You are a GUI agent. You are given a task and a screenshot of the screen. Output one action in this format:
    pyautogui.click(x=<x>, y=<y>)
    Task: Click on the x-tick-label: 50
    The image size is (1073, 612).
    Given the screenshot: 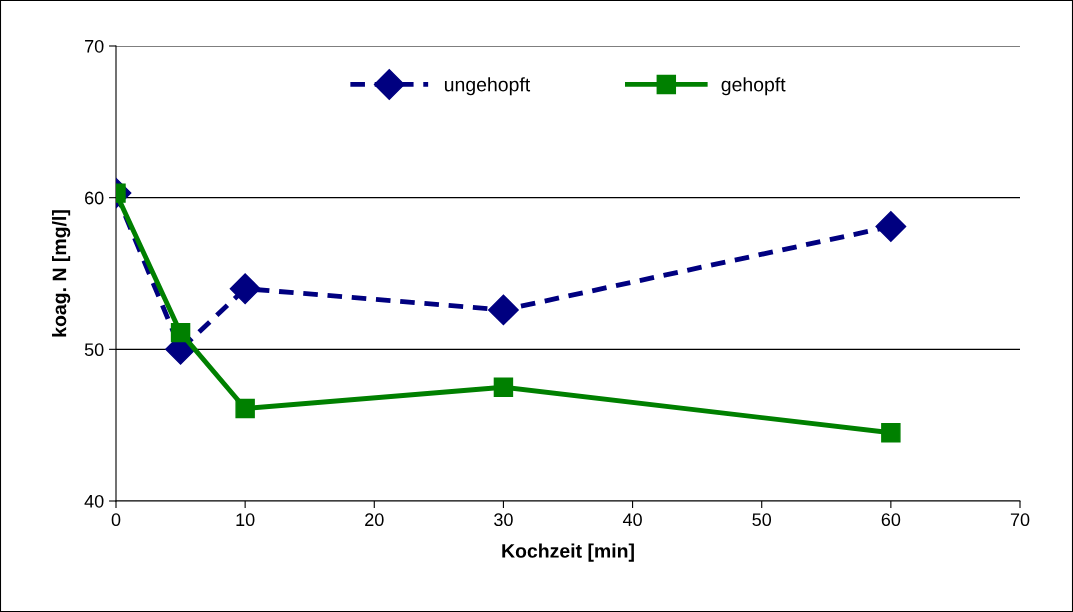 What is the action you would take?
    pyautogui.click(x=762, y=520)
    